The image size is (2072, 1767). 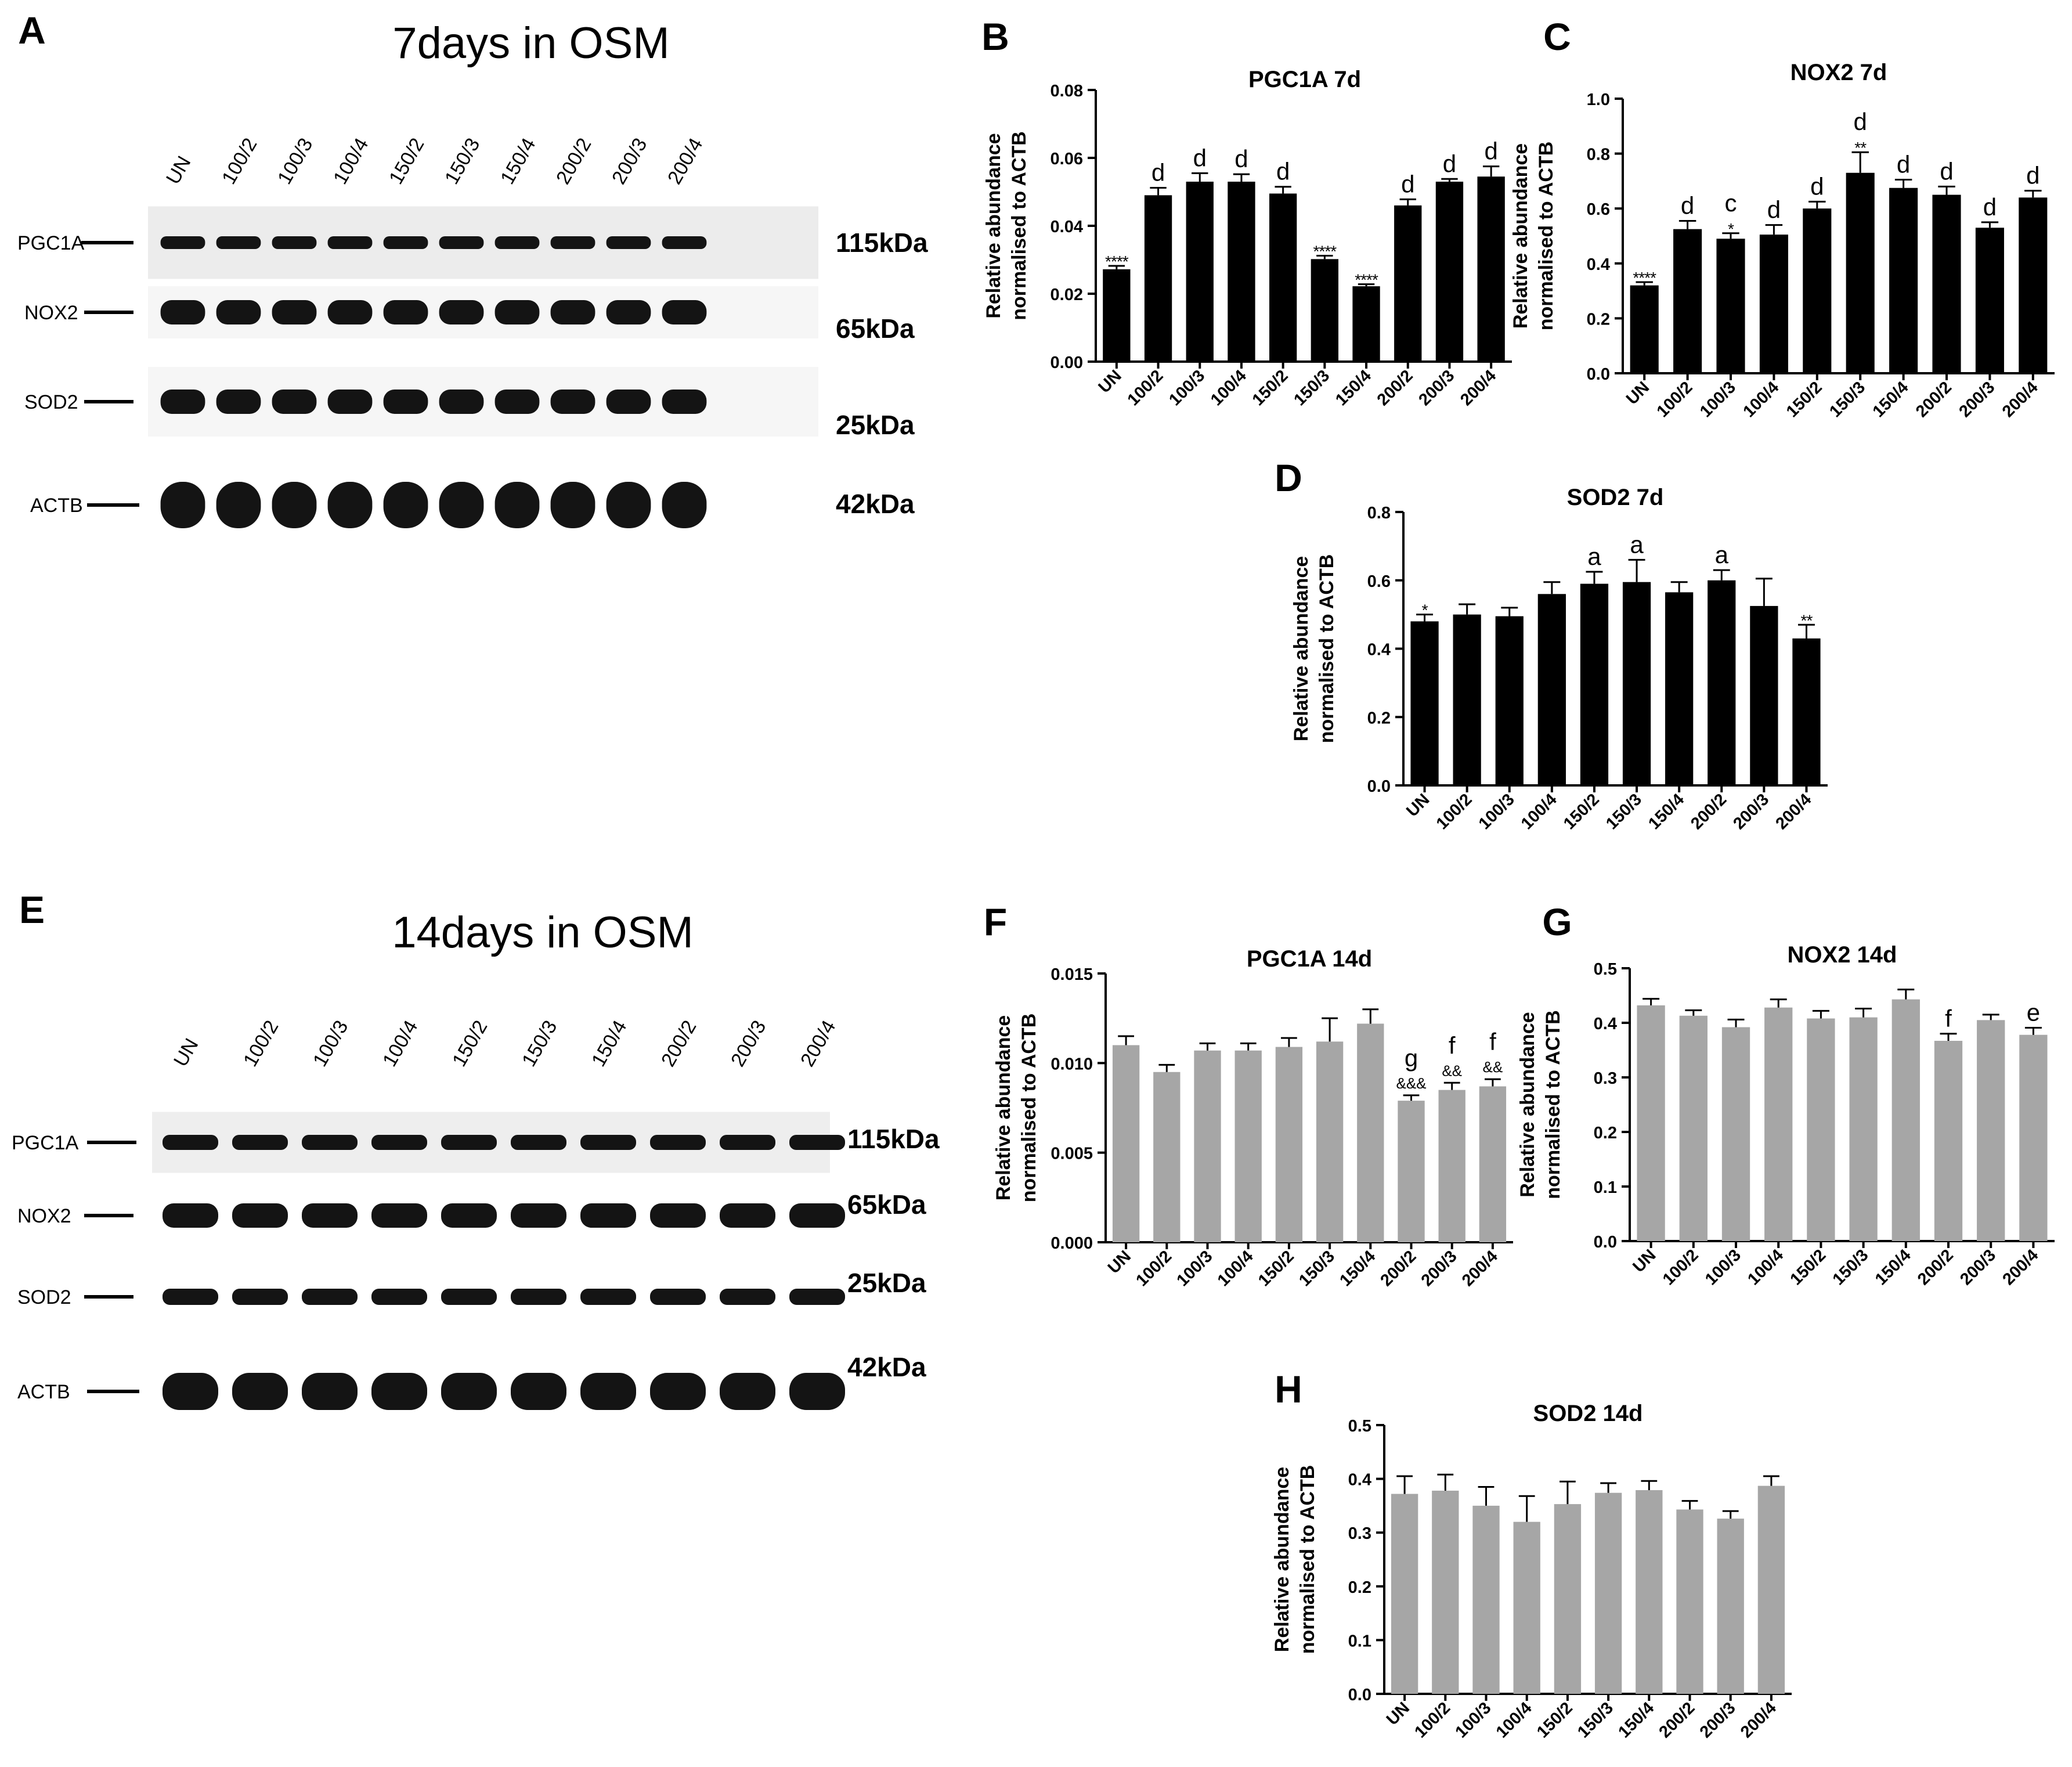 What do you see at coordinates (1359, 1533) in the screenshot?
I see `y-tick-label: 0.3` at bounding box center [1359, 1533].